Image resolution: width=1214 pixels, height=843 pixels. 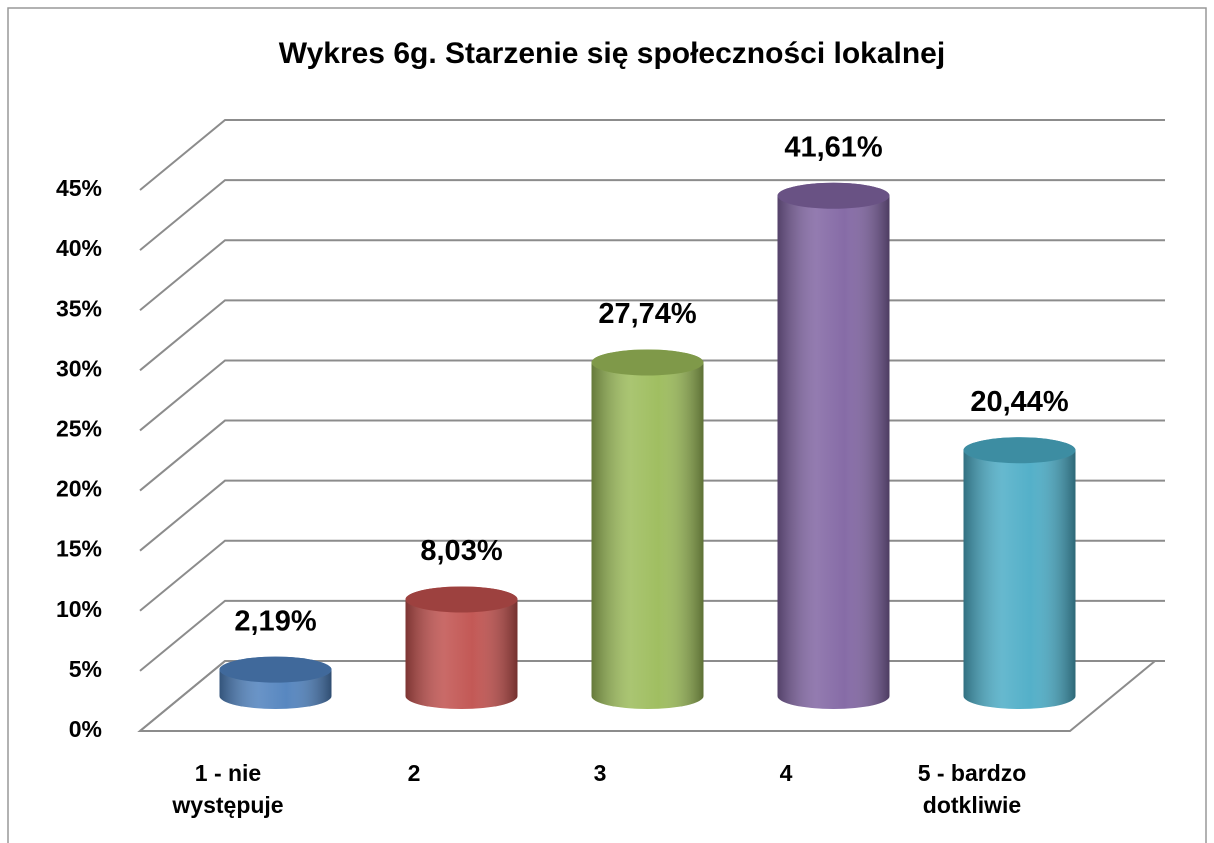 I want to click on x-tick-label: 1 - nie występuje, so click(x=228, y=789).